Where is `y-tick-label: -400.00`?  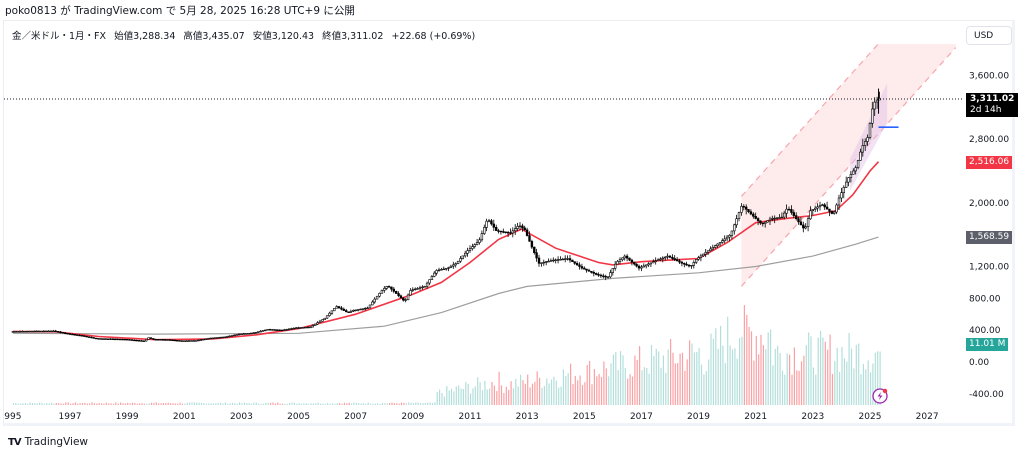 y-tick-label: -400.00 is located at coordinates (986, 395).